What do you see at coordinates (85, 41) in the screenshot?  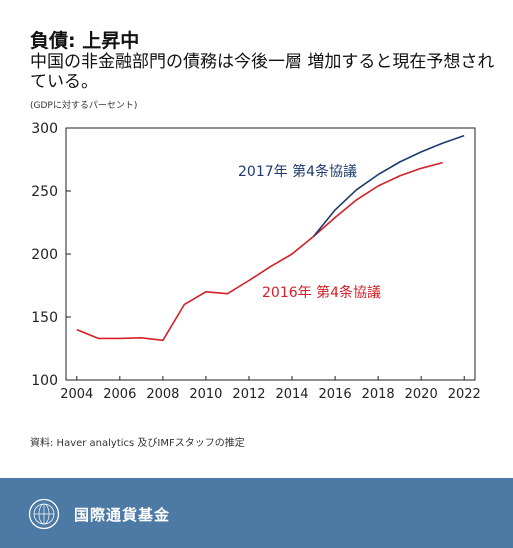 I see `chart-title: 負債: 上昇中` at bounding box center [85, 41].